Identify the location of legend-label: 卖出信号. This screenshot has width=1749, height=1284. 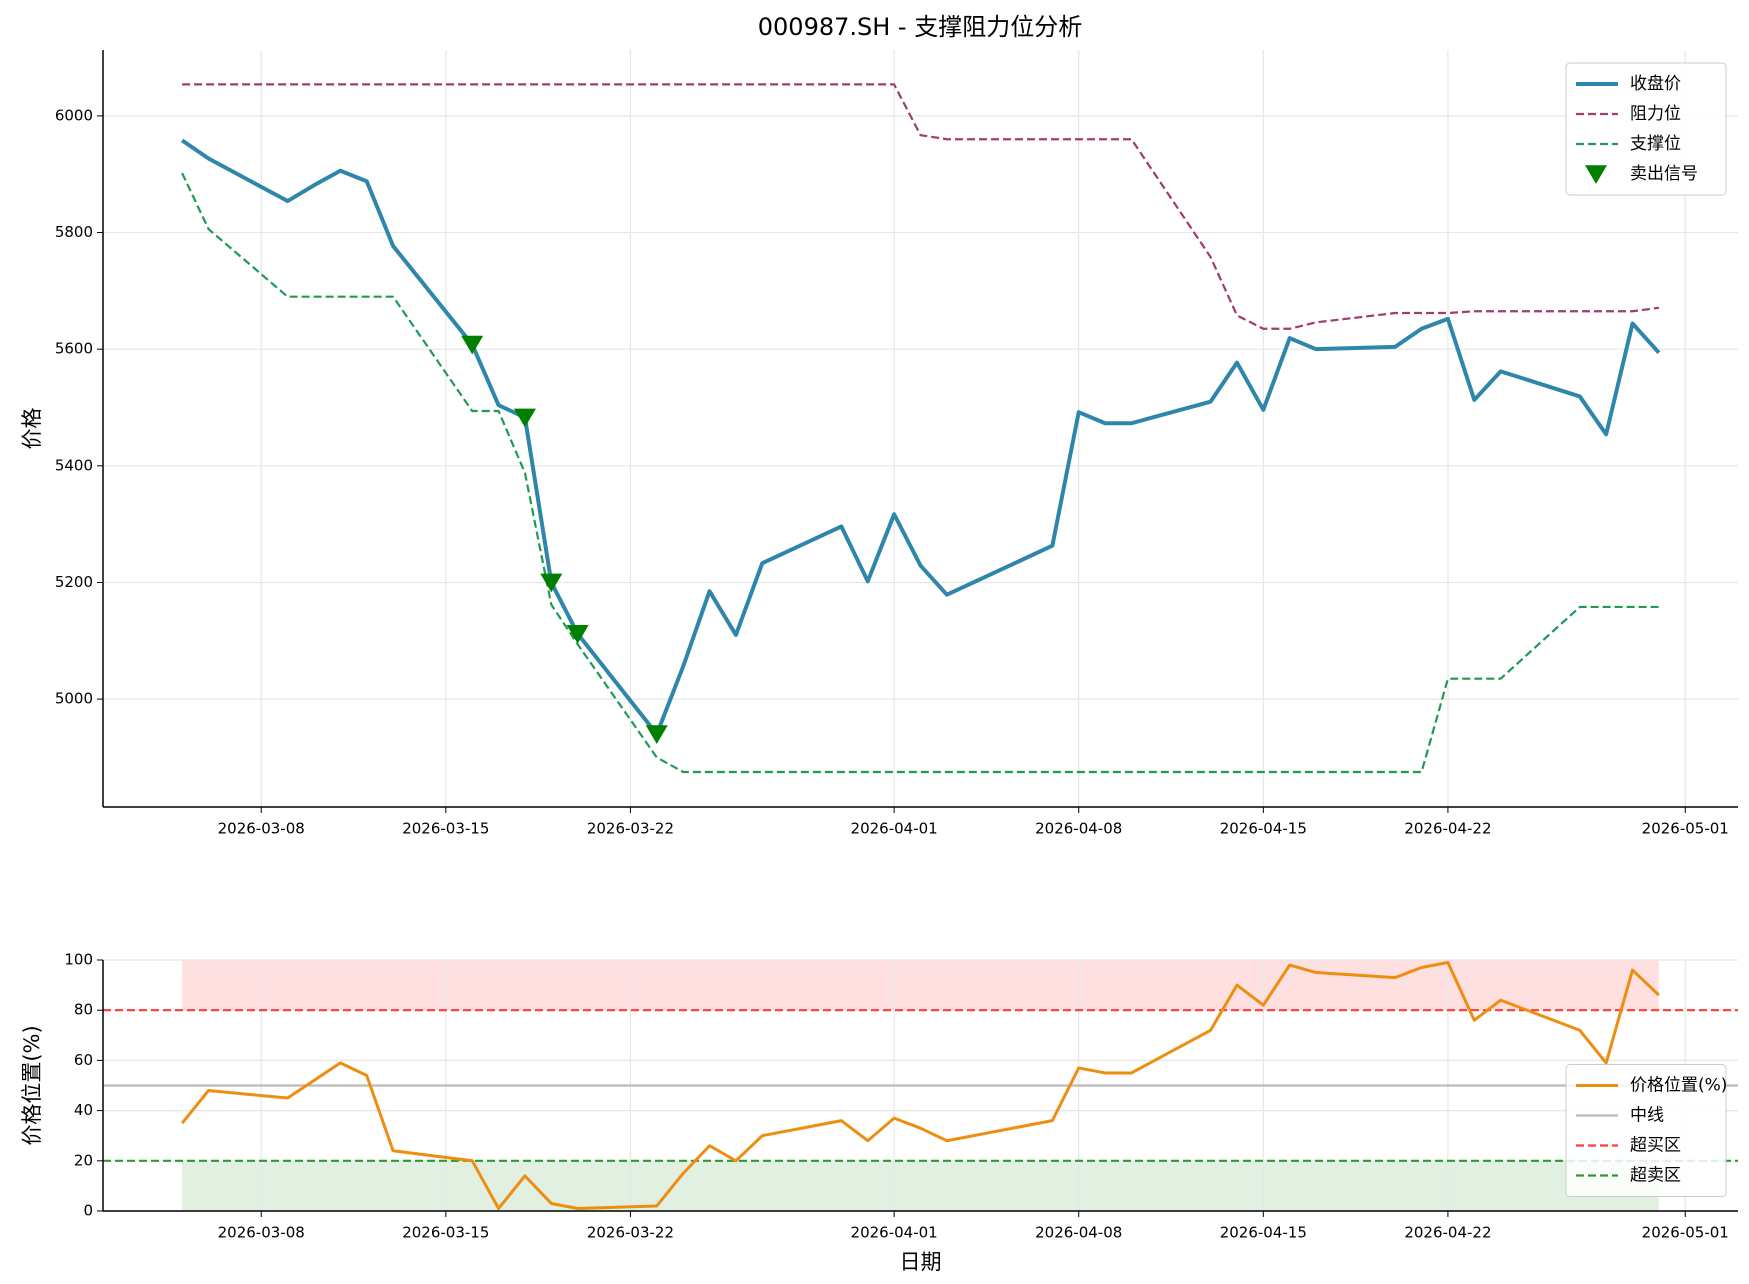
(1664, 174).